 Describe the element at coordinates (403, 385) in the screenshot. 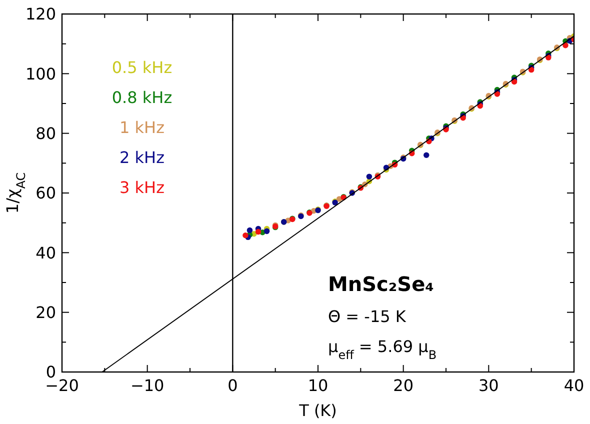

I see `x-tick-label: 20` at that location.